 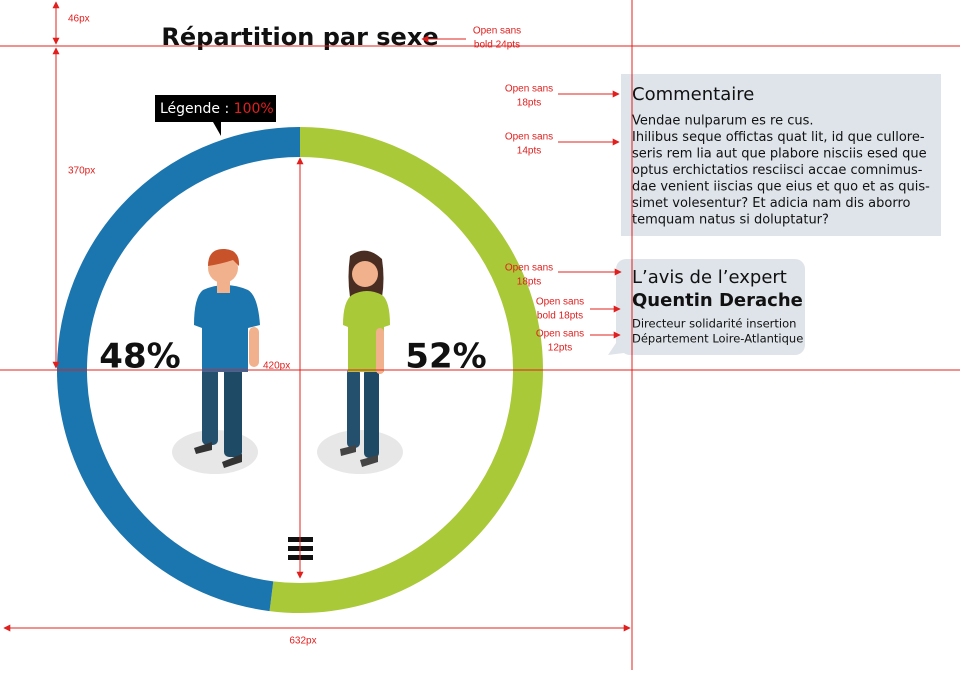 What do you see at coordinates (216, 361) in the screenshot?
I see `male-figure` at bounding box center [216, 361].